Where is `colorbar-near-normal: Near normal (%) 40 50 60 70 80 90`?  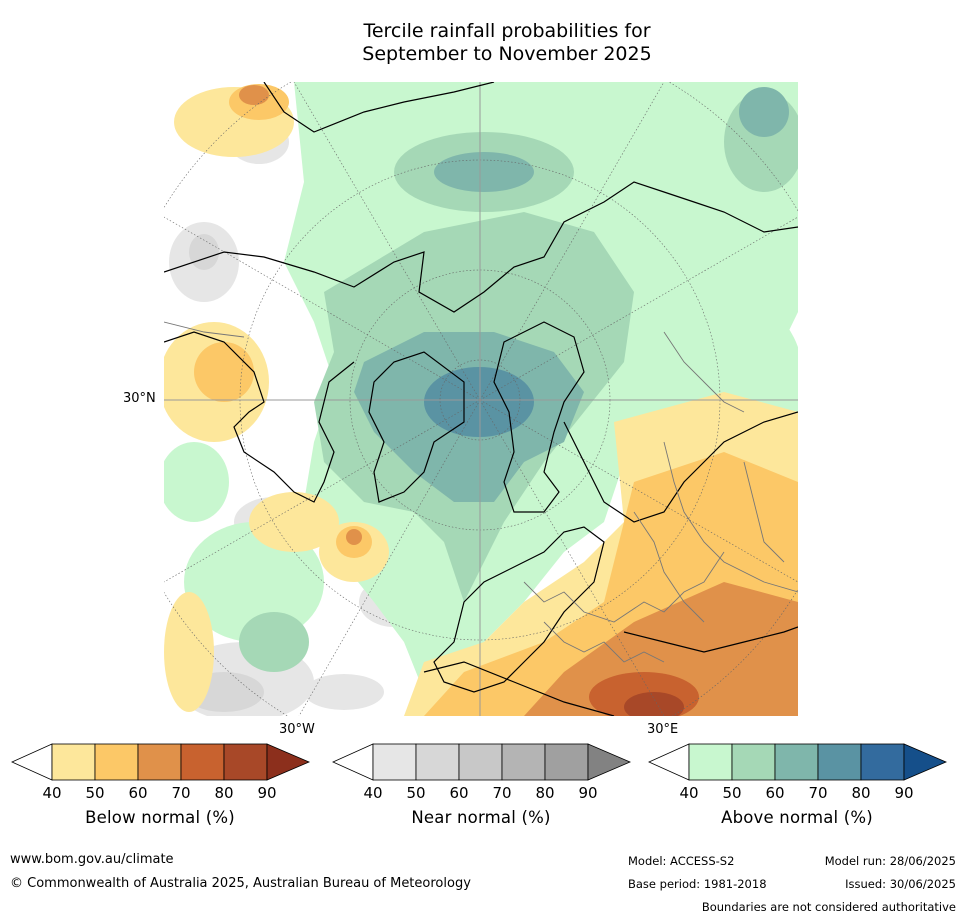 colorbar-near-normal: Near normal (%) 40 50 60 70 80 90 is located at coordinates (481, 793).